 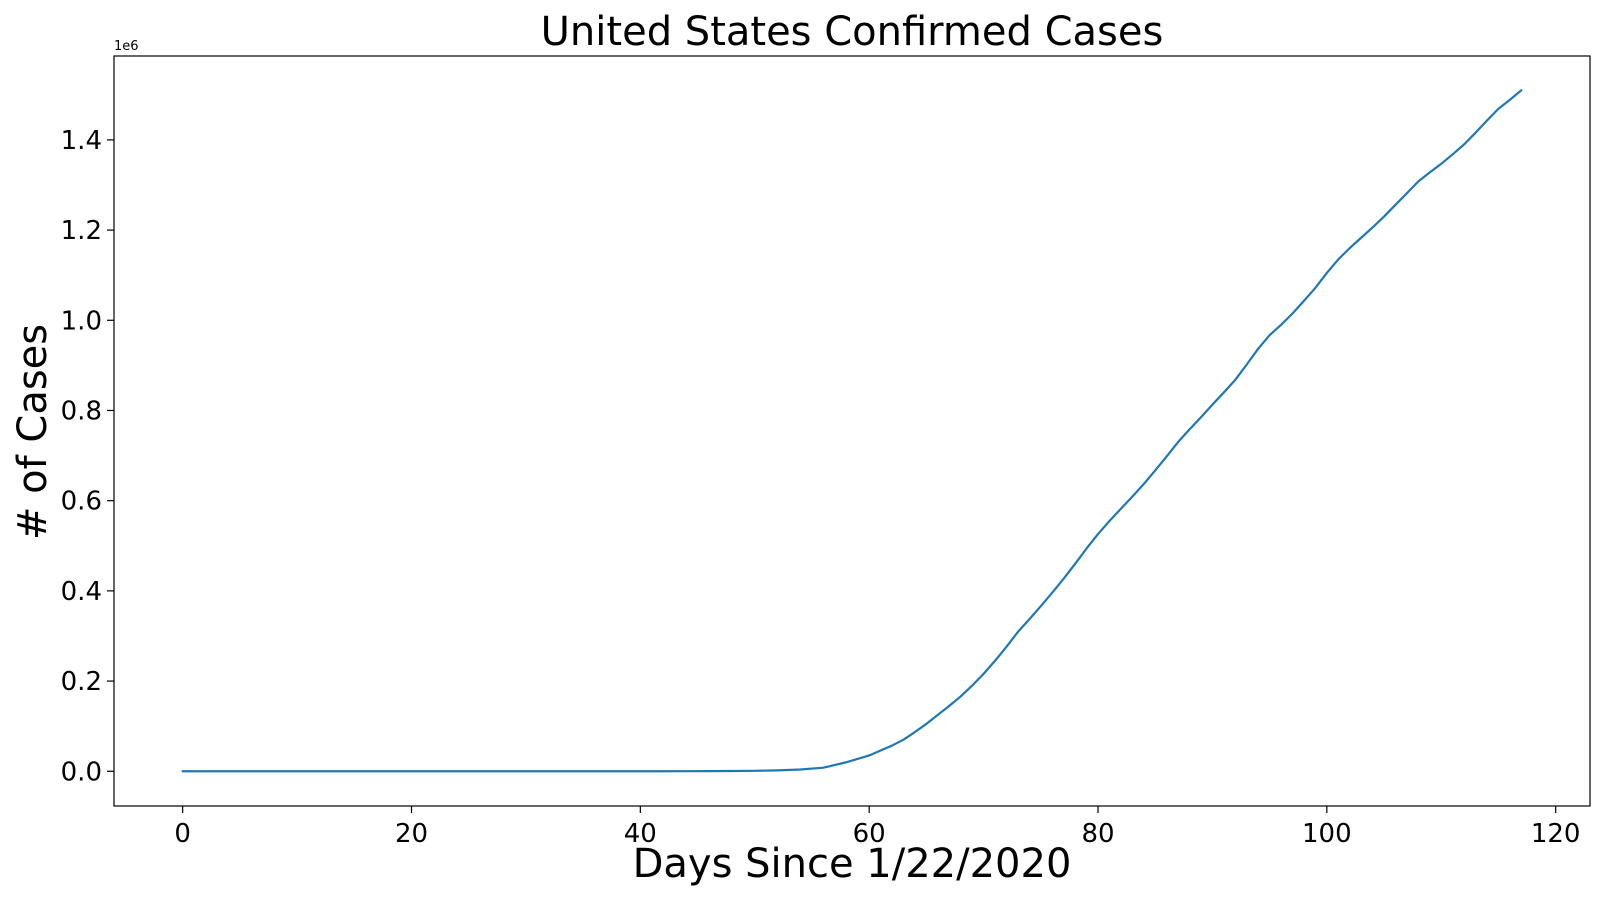 What do you see at coordinates (1327, 834) in the screenshot?
I see `x-tick-label: 100` at bounding box center [1327, 834].